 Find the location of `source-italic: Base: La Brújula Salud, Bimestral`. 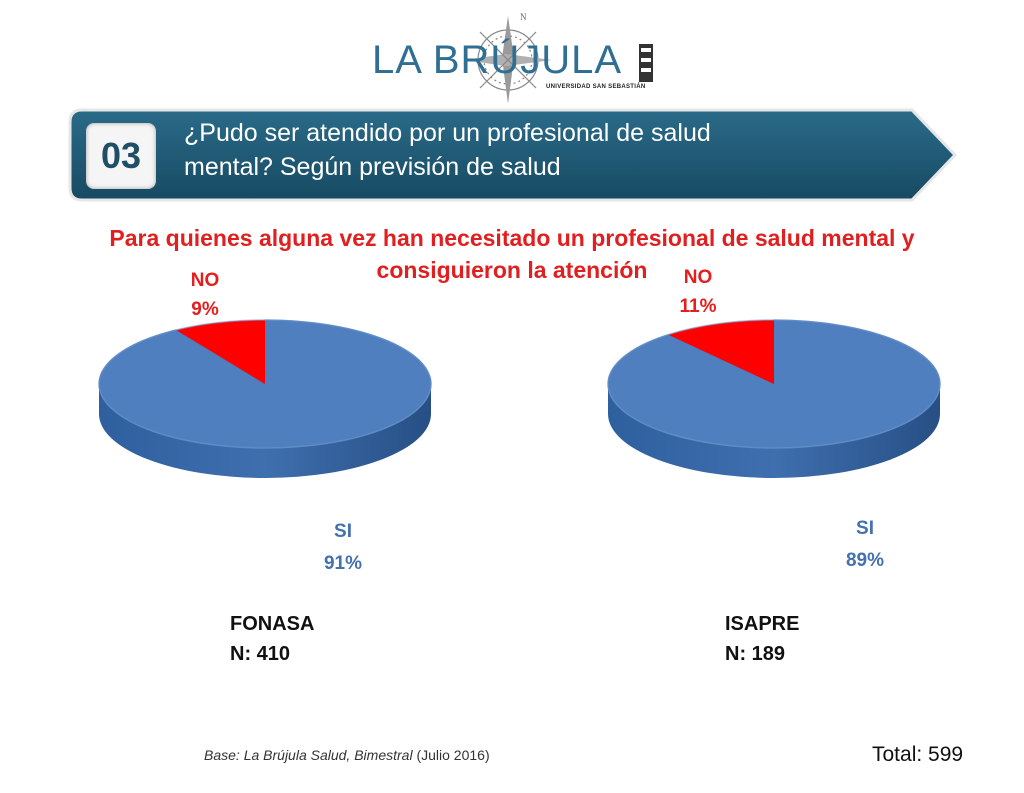

source-italic: Base: La Brújula Salud, Bimestral is located at coordinates (308, 755).